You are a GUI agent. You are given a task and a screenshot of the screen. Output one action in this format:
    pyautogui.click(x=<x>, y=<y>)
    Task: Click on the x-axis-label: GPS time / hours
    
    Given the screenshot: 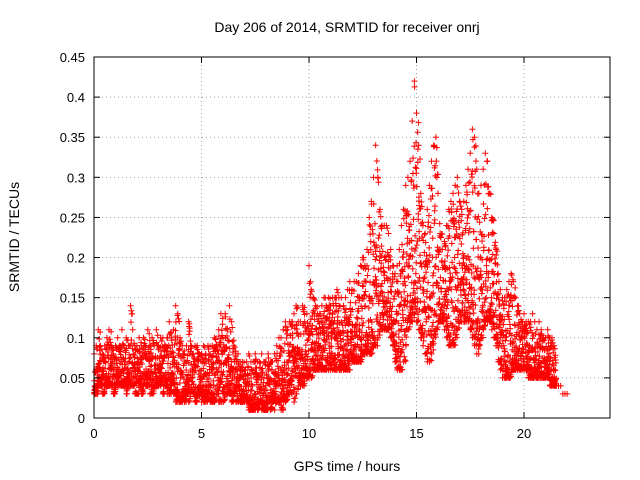 What is the action you would take?
    pyautogui.click(x=347, y=466)
    